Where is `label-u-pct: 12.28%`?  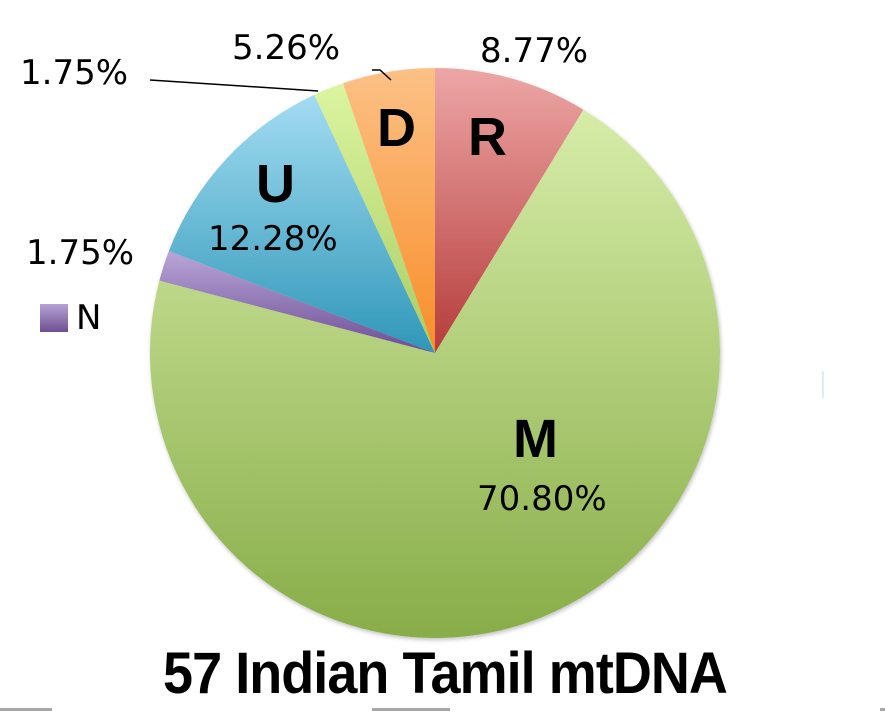
label-u-pct: 12.28% is located at coordinates (273, 239).